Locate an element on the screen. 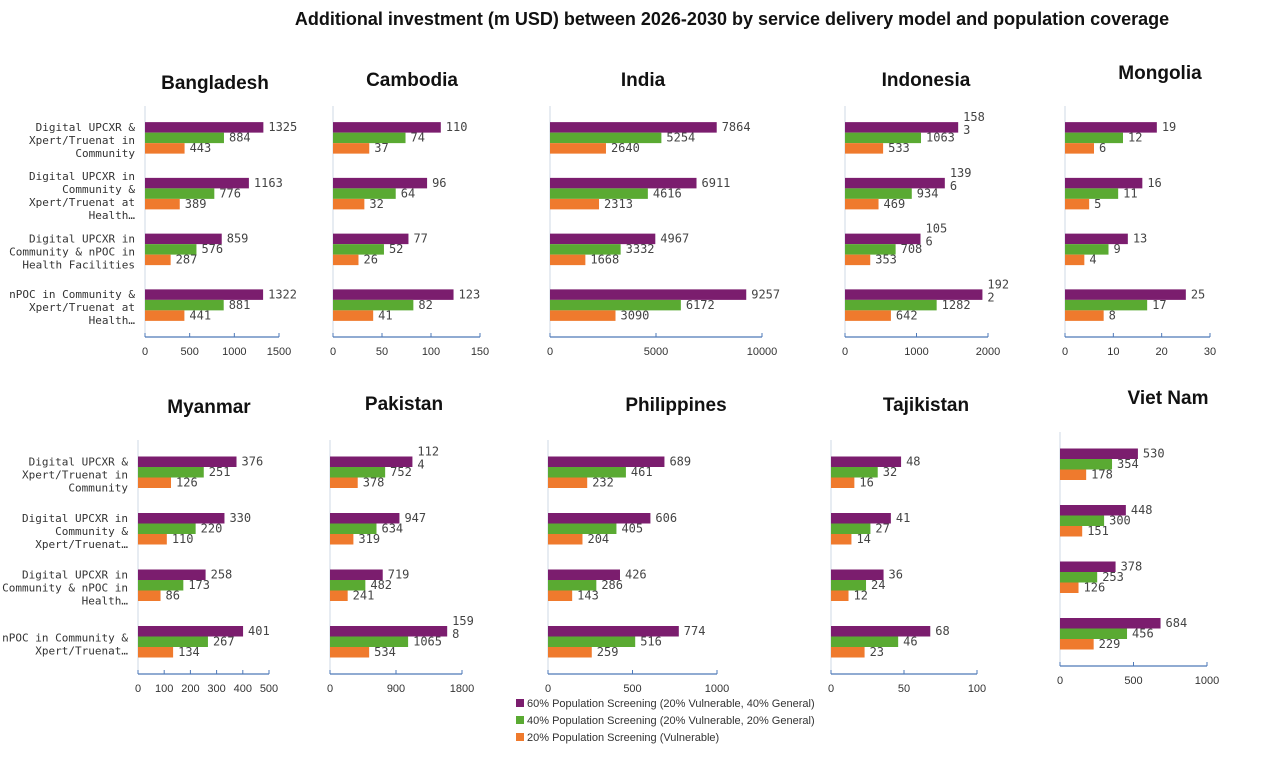  data-label: 6911 is located at coordinates (716, 183).